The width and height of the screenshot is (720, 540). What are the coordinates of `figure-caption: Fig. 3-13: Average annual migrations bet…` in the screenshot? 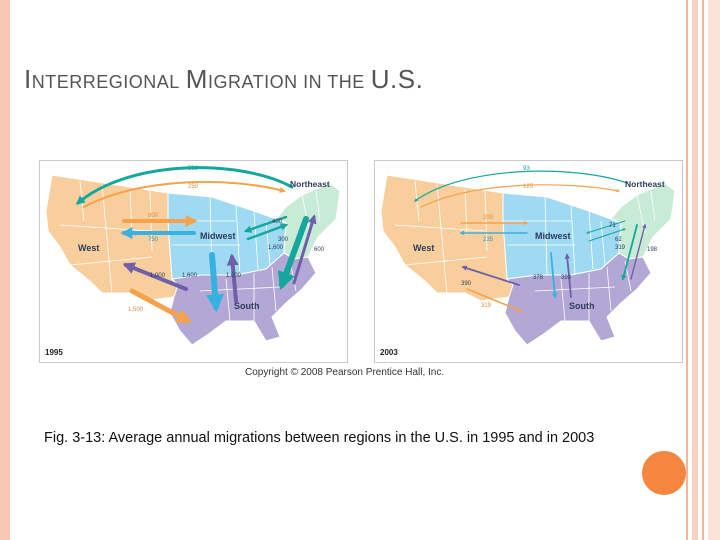 It's located at (319, 438).